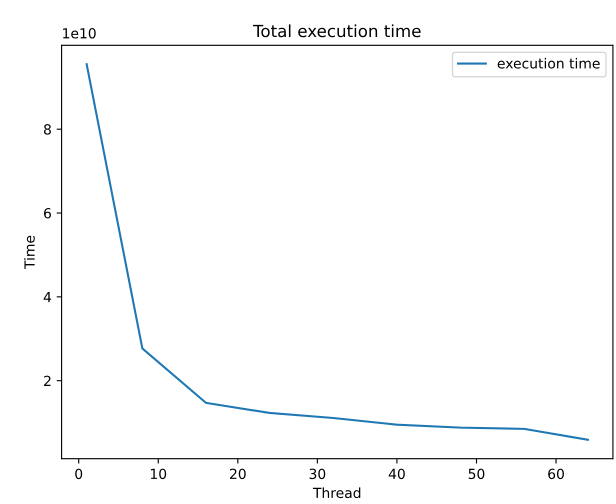  Describe the element at coordinates (238, 474) in the screenshot. I see `x-tick-label: 20` at that location.